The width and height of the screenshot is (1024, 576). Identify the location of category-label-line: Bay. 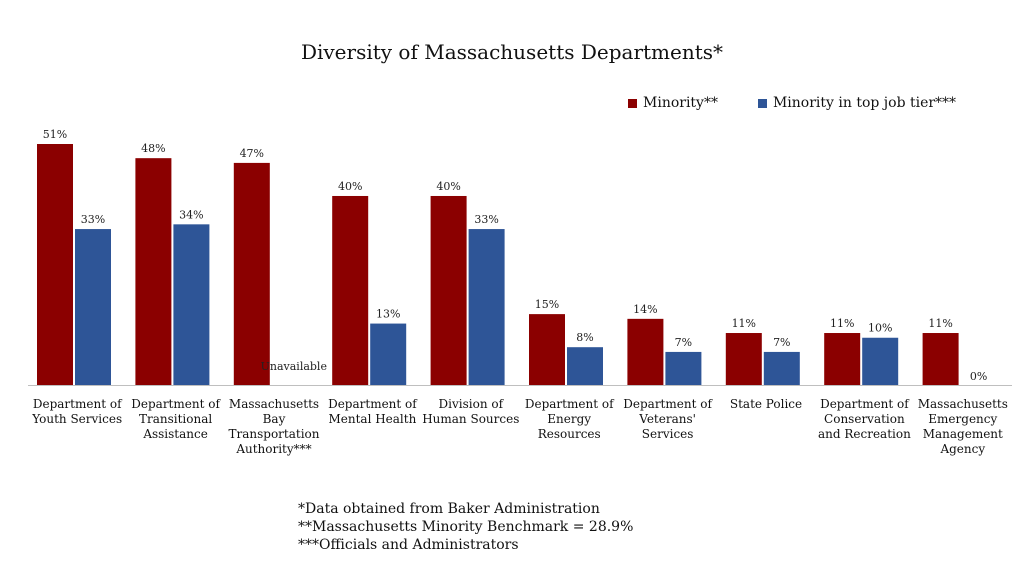
(274, 419).